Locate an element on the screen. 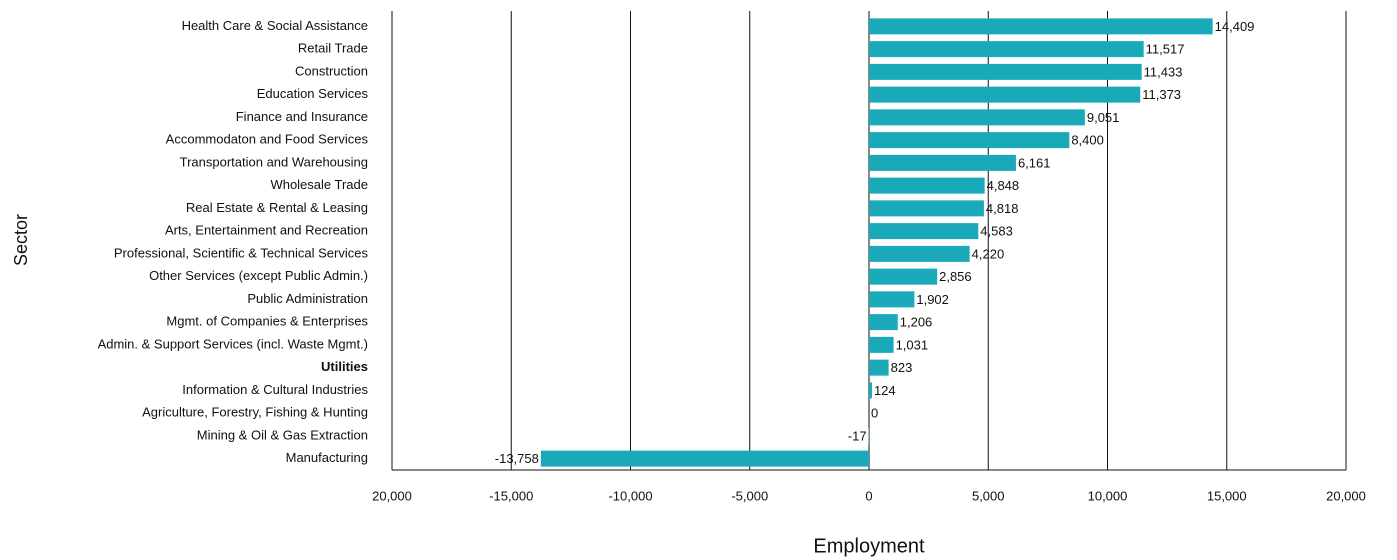 The width and height of the screenshot is (1397, 560). value-label: 4,848 is located at coordinates (1003, 185).